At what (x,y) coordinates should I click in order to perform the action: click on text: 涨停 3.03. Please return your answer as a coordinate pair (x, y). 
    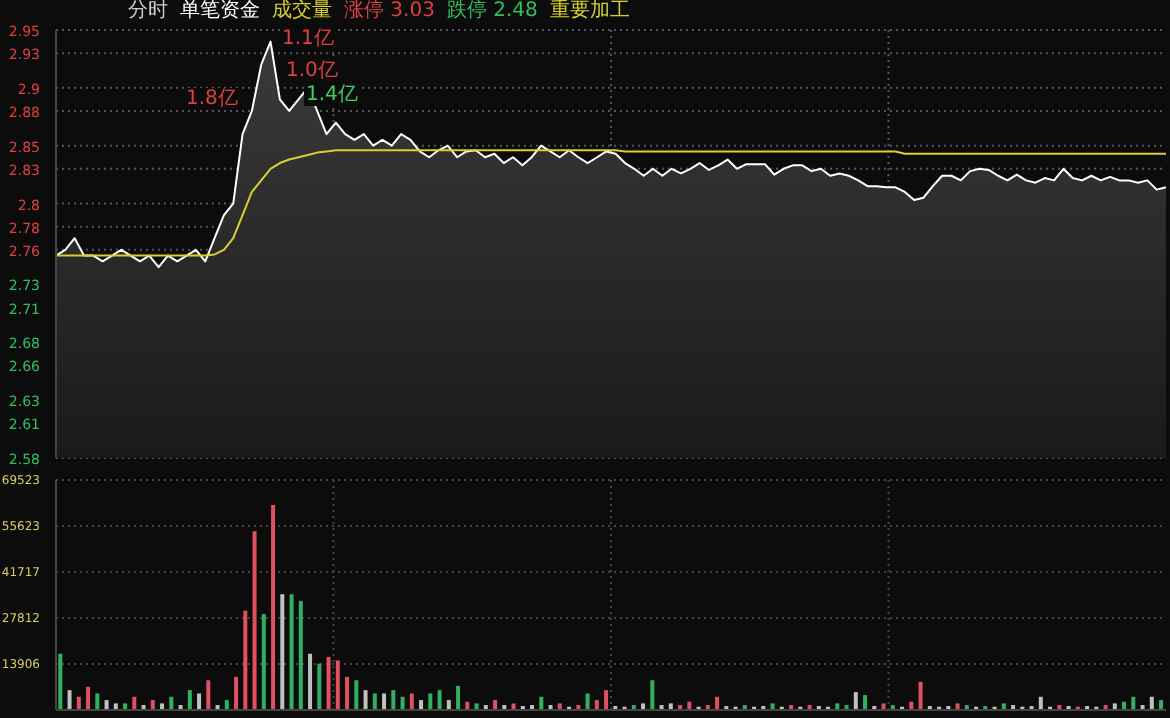
    Looking at the image, I should click on (389, 12).